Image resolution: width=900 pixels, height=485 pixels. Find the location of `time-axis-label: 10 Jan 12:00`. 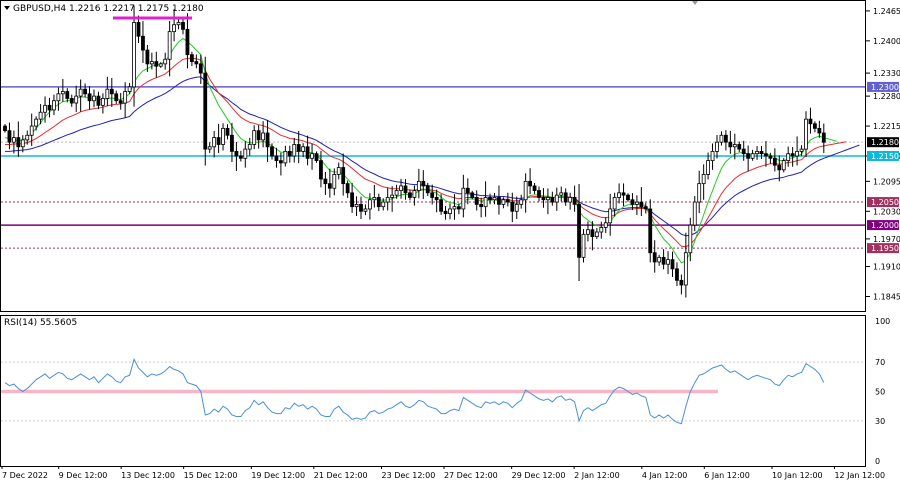

time-axis-label: 10 Jan 12:00 is located at coordinates (797, 475).